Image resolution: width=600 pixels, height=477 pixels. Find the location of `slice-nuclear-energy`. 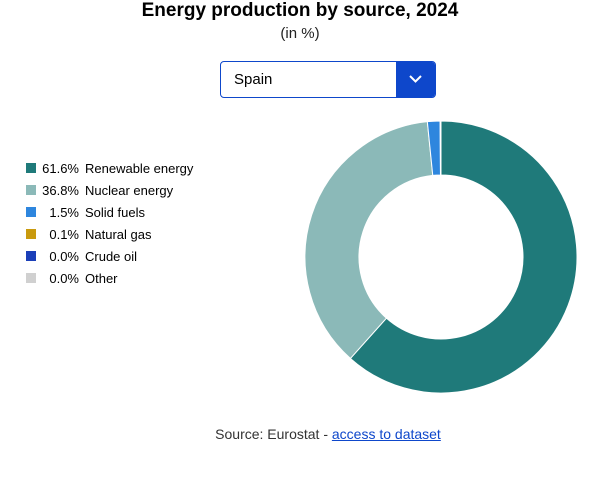

slice-nuclear-energy is located at coordinates (369, 240).